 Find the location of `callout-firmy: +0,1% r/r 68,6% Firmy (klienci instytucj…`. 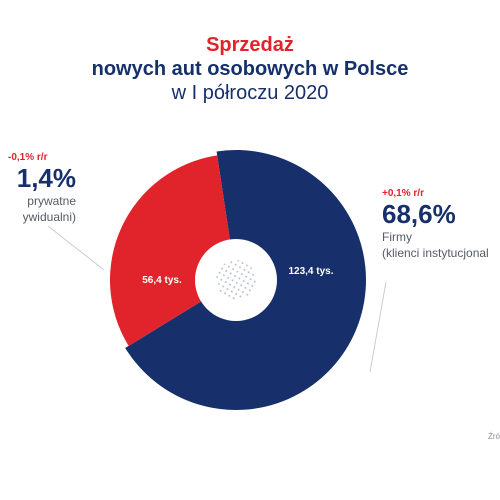

callout-firmy: +0,1% r/r 68,6% Firmy (klienci instytucj… is located at coordinates (441, 224).